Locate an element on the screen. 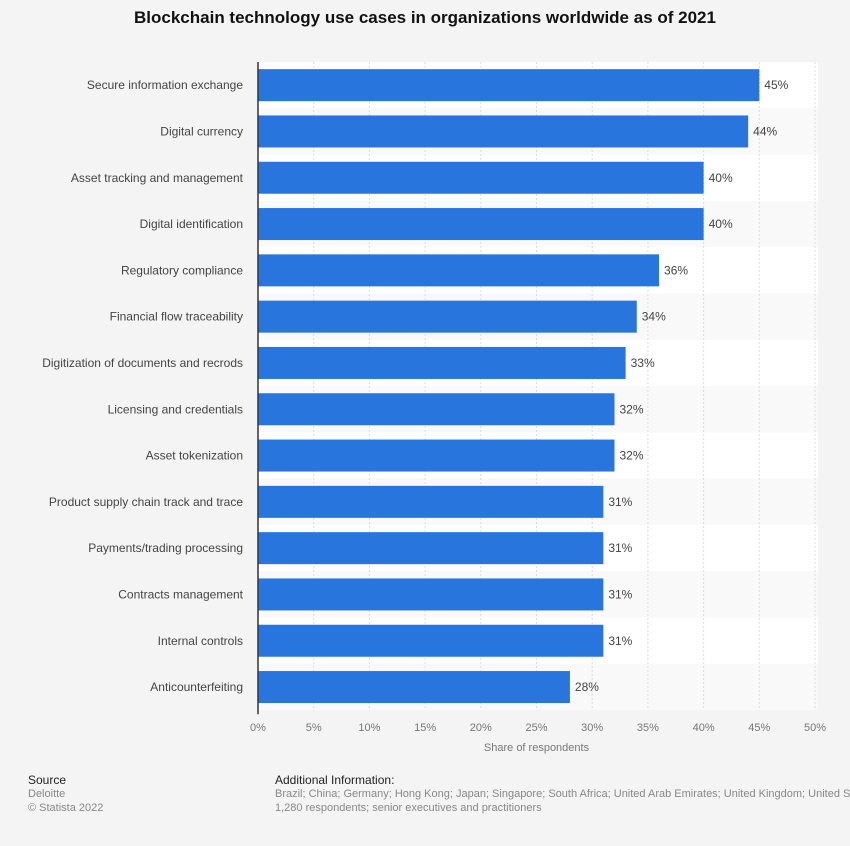 The width and height of the screenshot is (850, 846). category-label: Regulatory compliance is located at coordinates (182, 270).